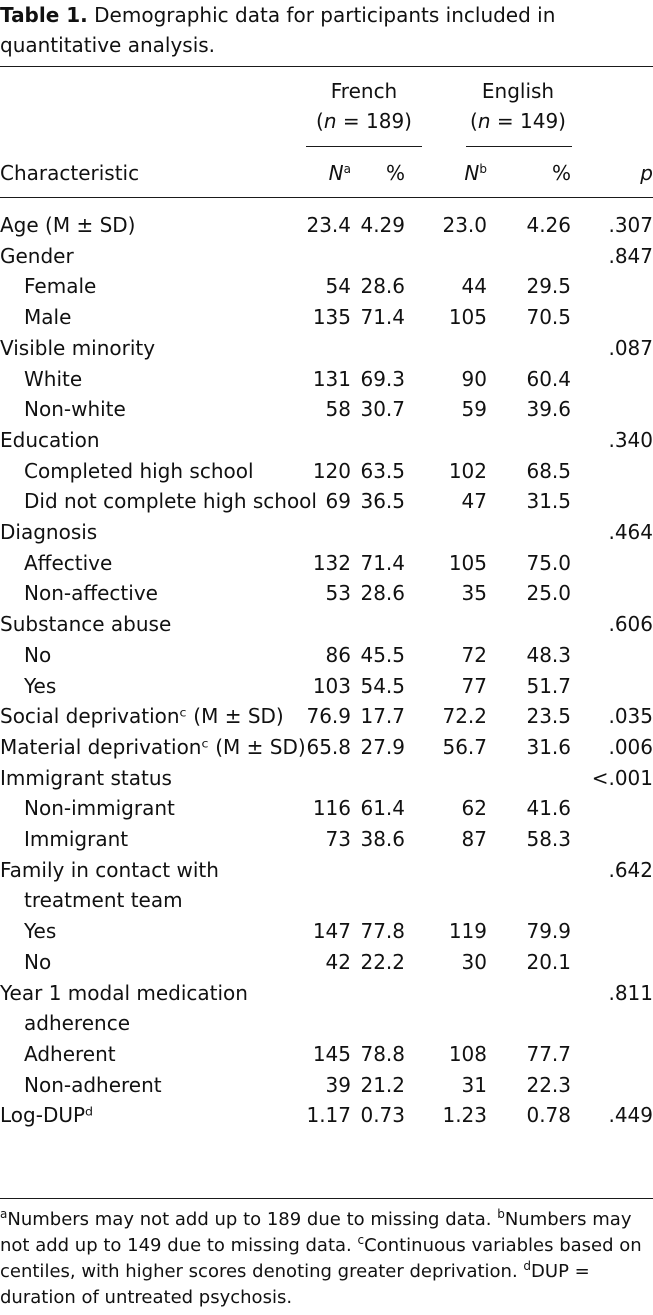 Image resolution: width=653 pixels, height=1315 pixels. Describe the element at coordinates (474, 501) in the screenshot. I see `cell-n-english: 47` at that location.